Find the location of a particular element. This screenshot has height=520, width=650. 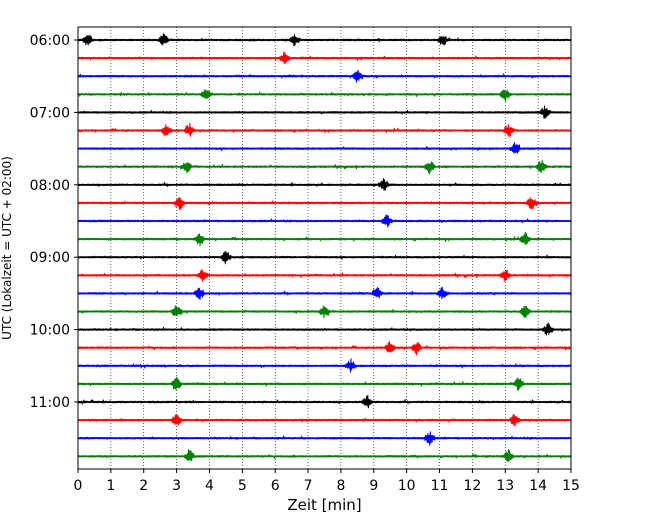

x-tick-label: 15 is located at coordinates (571, 486).